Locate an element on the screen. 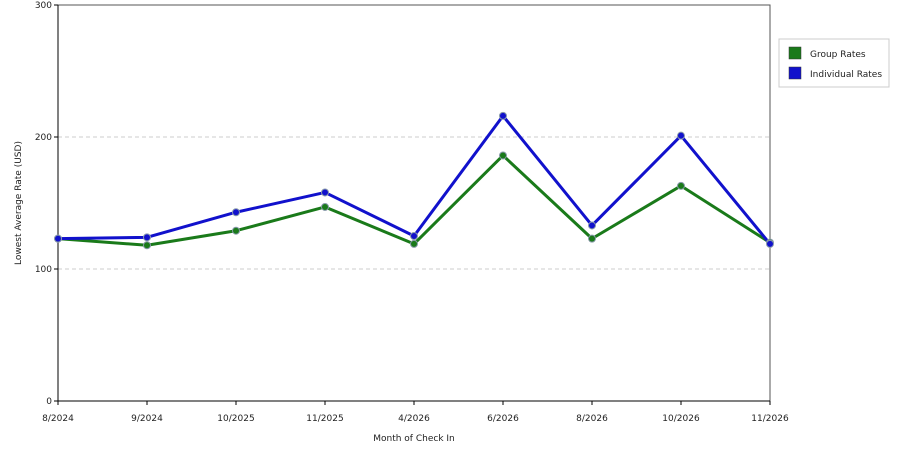  legend-label-group-rates: Group Rates is located at coordinates (838, 55).